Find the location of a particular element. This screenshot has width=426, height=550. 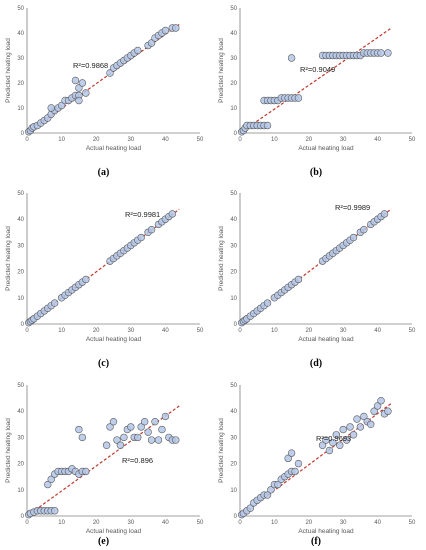

panel-label: (f) is located at coordinates (316, 541).